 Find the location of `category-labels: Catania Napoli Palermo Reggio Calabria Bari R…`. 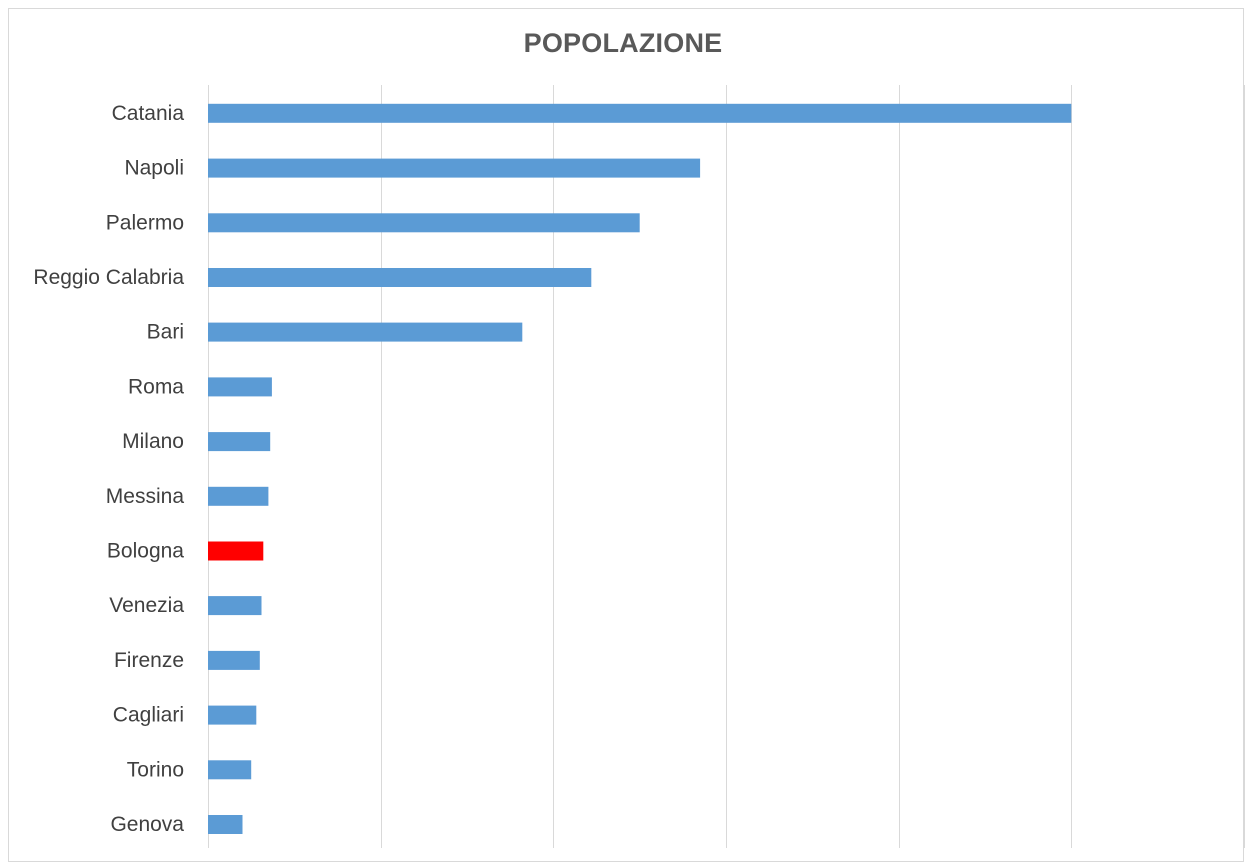

category-labels: Catania Napoli Palermo Reggio Calabria Bari R… is located at coordinates (108, 469).